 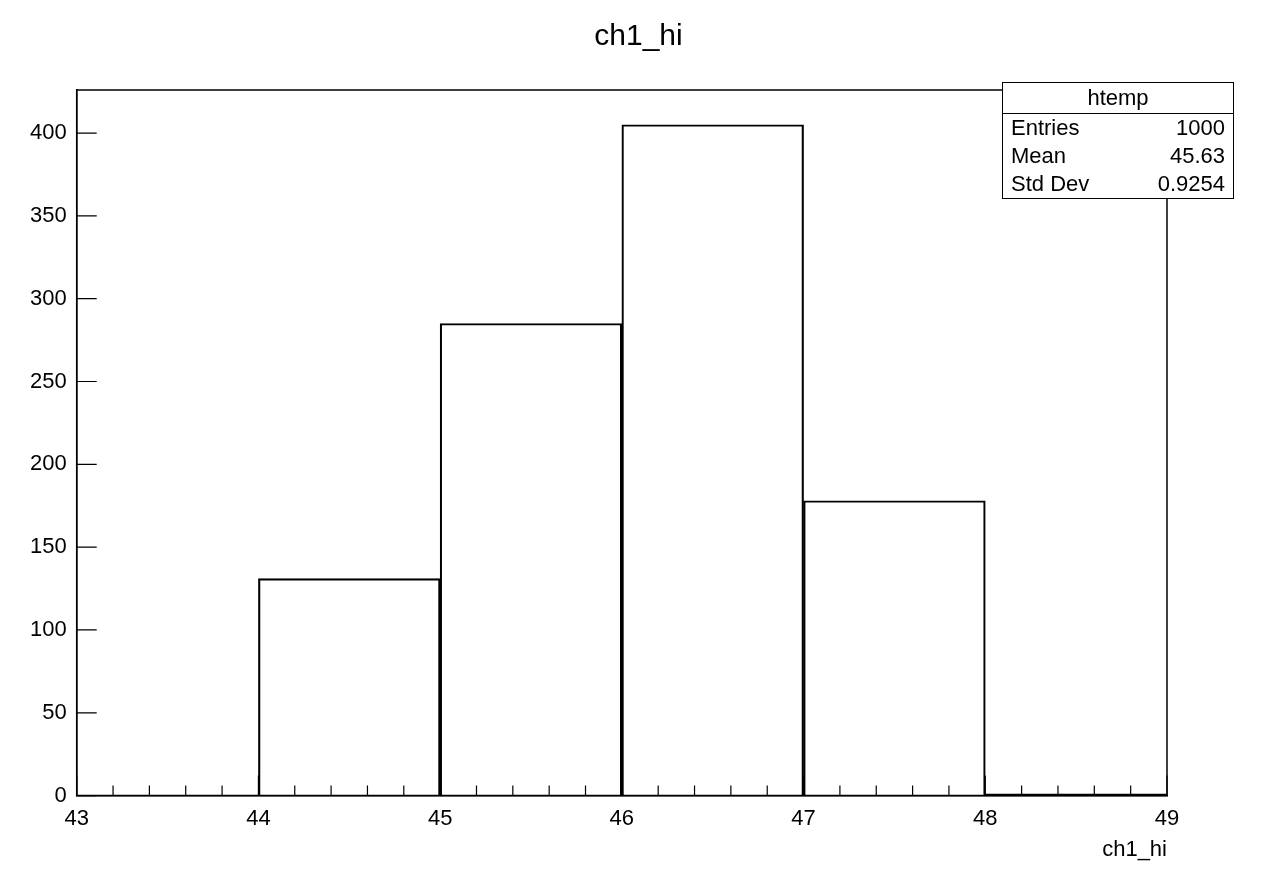 I want to click on y-tick-label: 50, so click(x=54, y=711).